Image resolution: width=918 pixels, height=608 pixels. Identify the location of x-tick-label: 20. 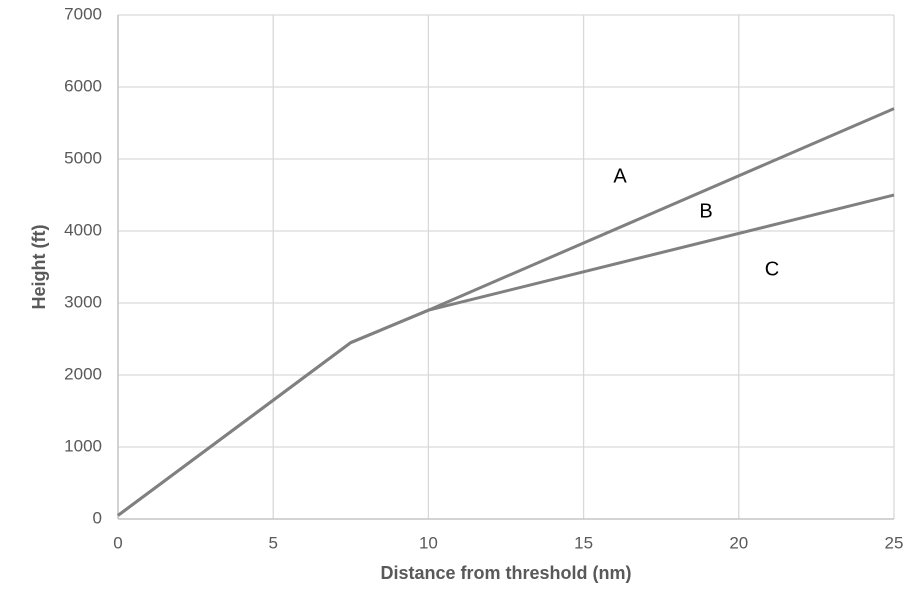
(738, 542).